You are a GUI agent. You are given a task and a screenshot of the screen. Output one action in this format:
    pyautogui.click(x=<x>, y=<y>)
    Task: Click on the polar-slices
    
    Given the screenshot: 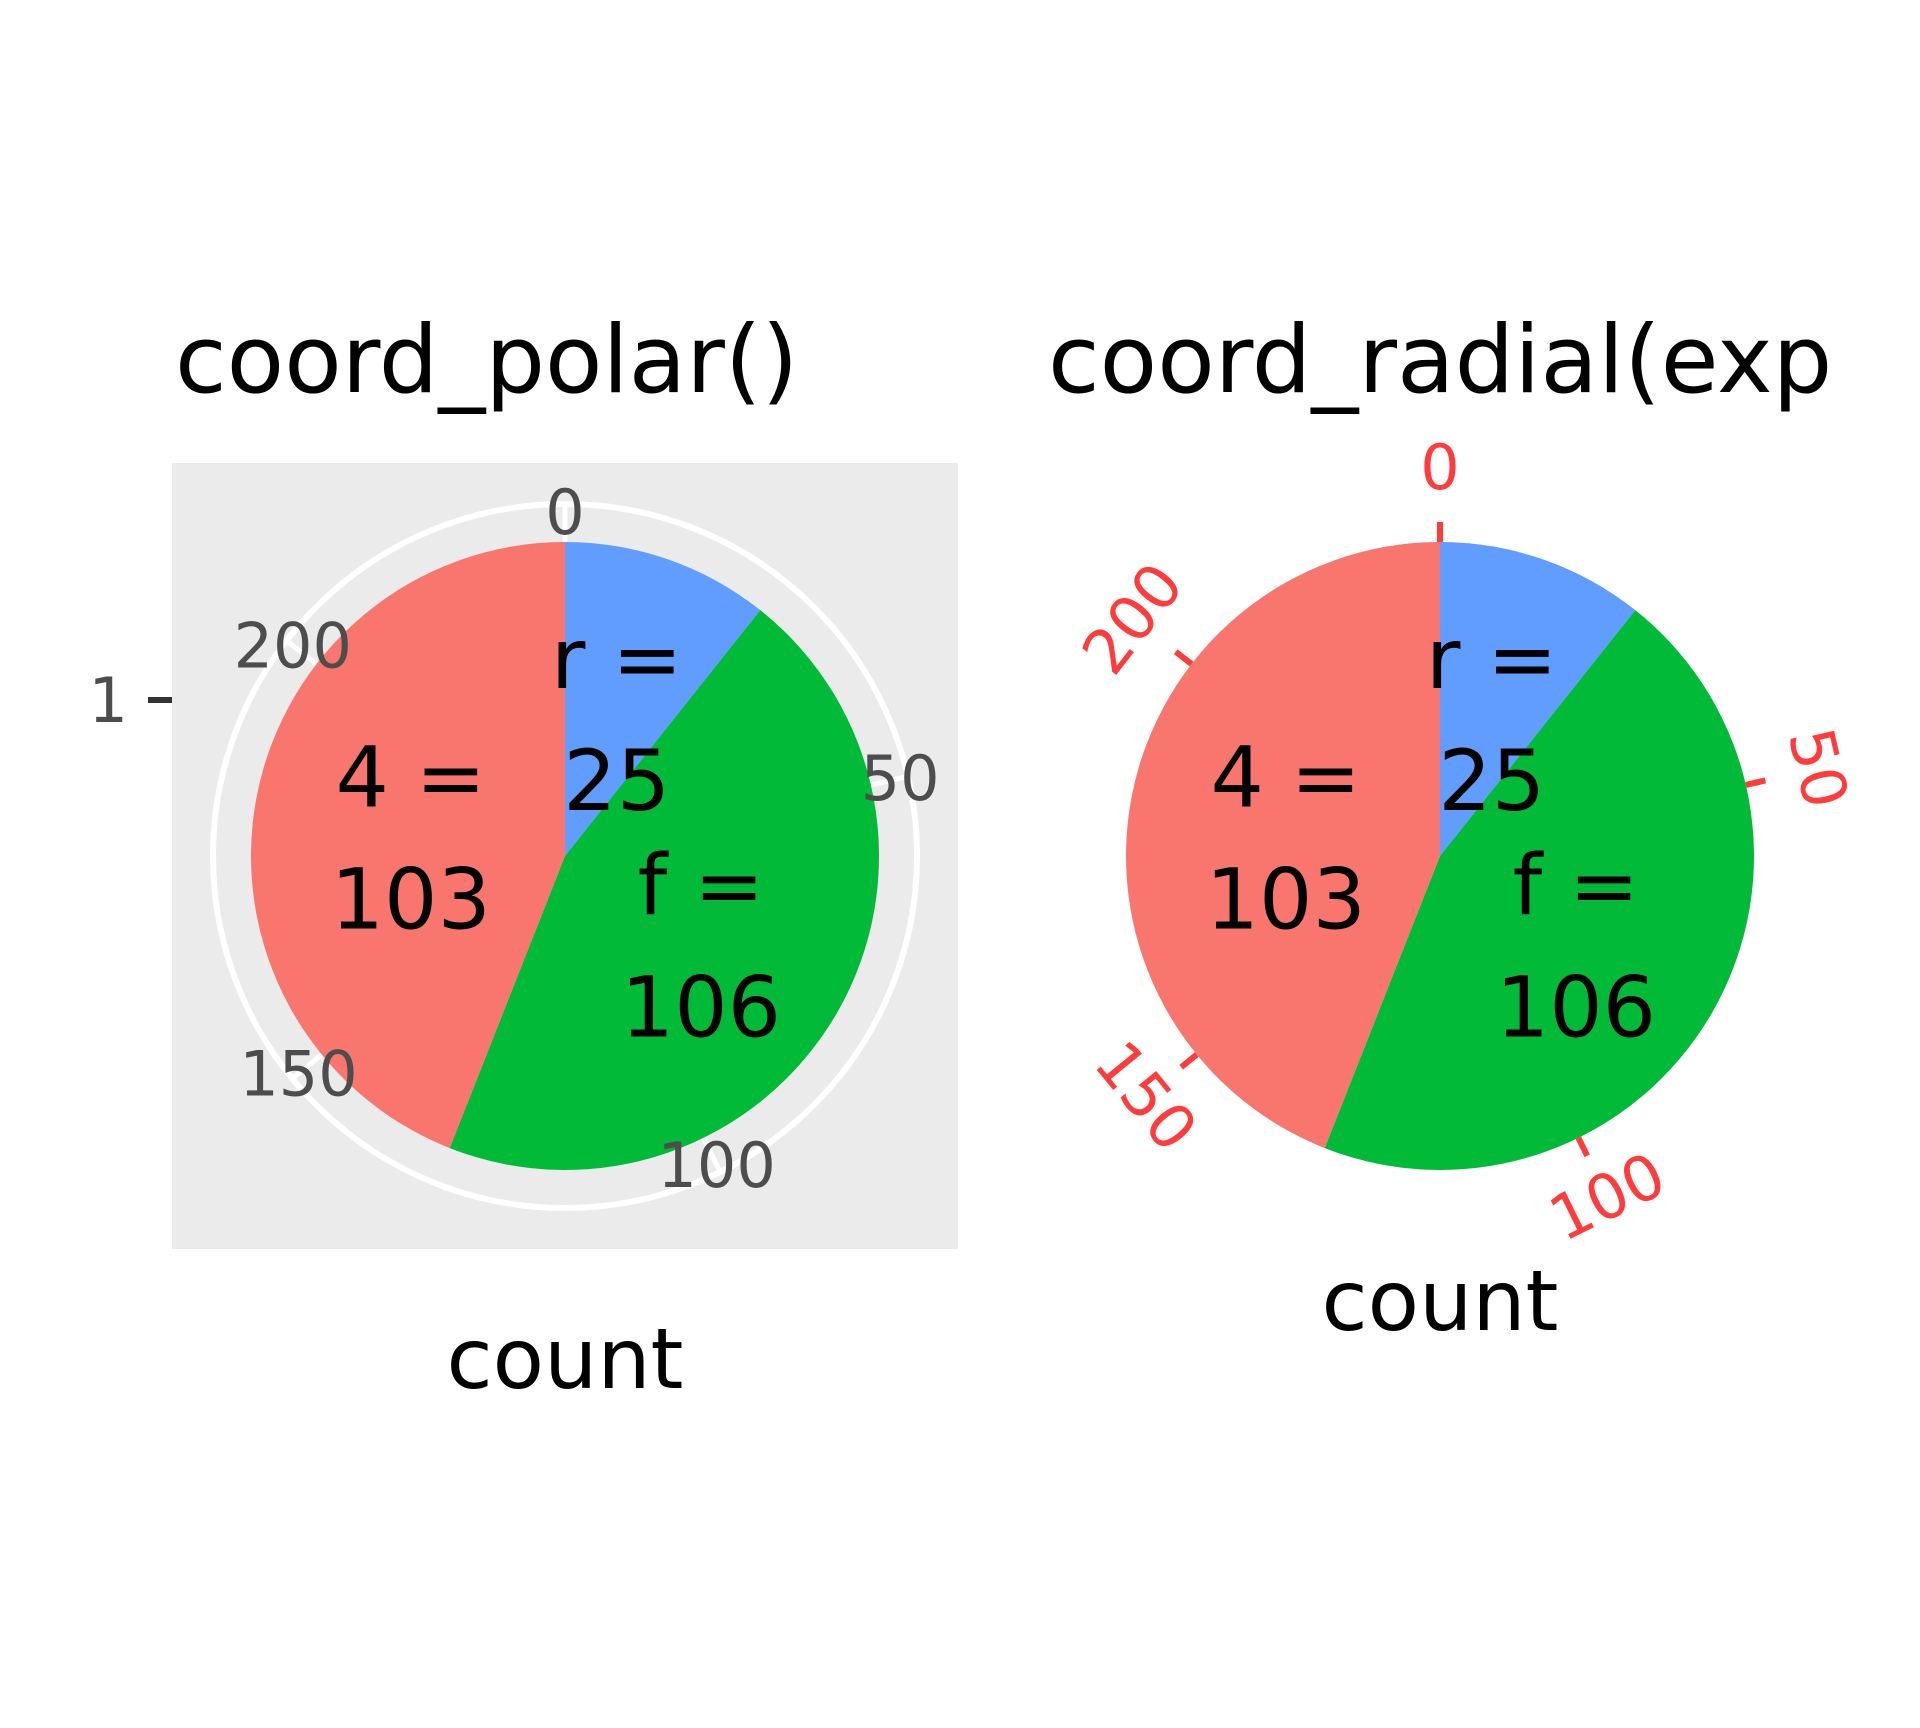 What is the action you would take?
    pyautogui.click(x=565, y=856)
    